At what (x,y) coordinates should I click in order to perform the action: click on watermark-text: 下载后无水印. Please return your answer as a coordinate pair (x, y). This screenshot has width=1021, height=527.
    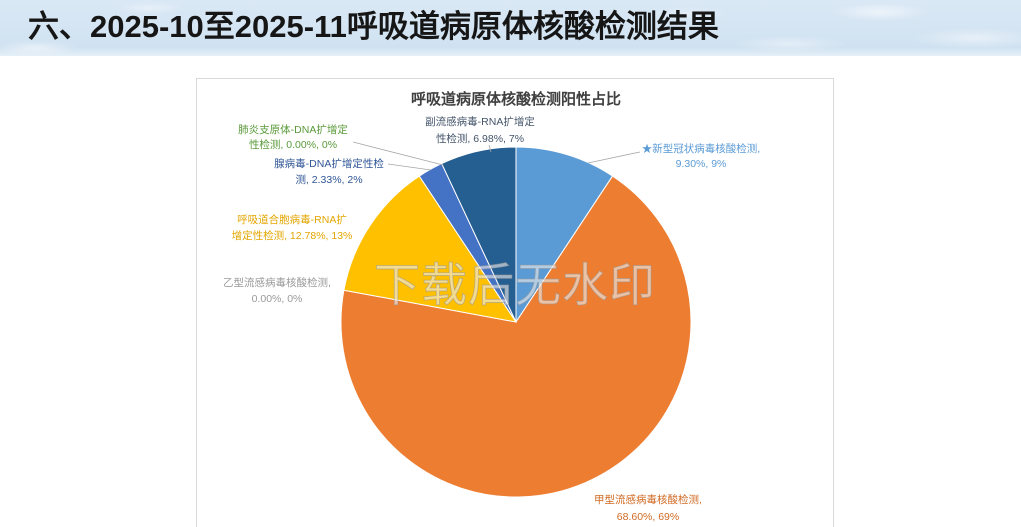
    Looking at the image, I should click on (515, 285).